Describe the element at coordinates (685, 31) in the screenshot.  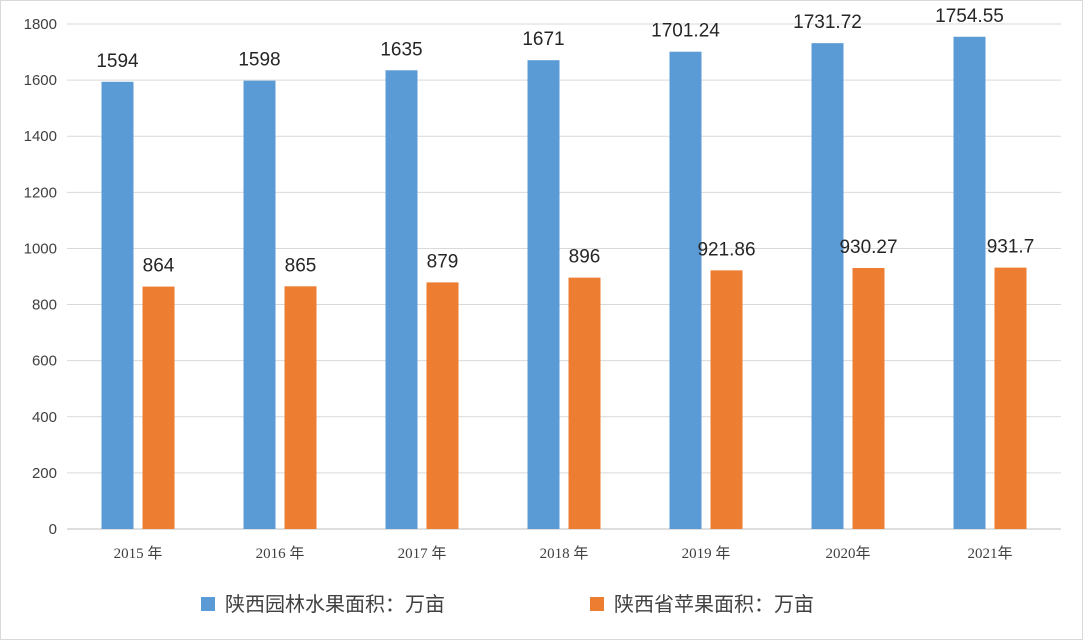
I see `data-label: 1701.24` at that location.